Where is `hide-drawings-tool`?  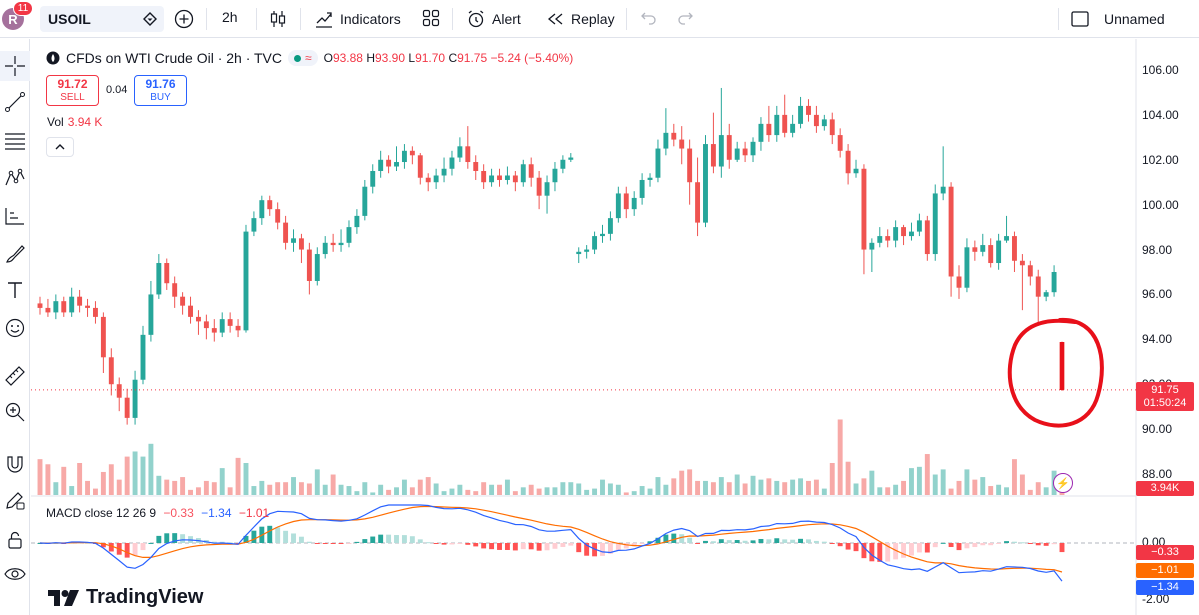
hide-drawings-tool is located at coordinates (15, 574).